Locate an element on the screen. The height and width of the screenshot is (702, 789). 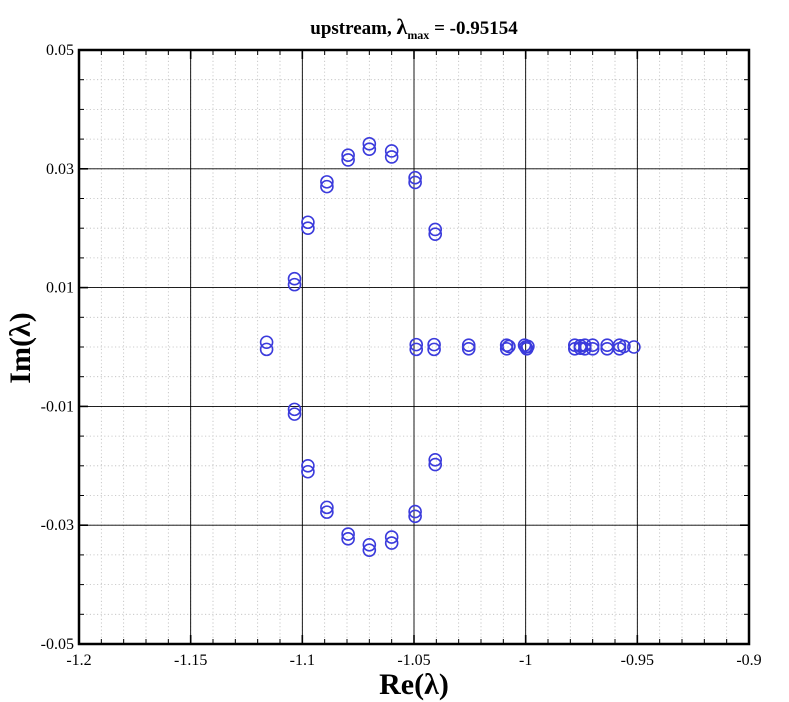
x-tick-labels: -1.2 -1.15 -1.1 -1.05 -1 -0.95 -0.9 is located at coordinates (413, 660).